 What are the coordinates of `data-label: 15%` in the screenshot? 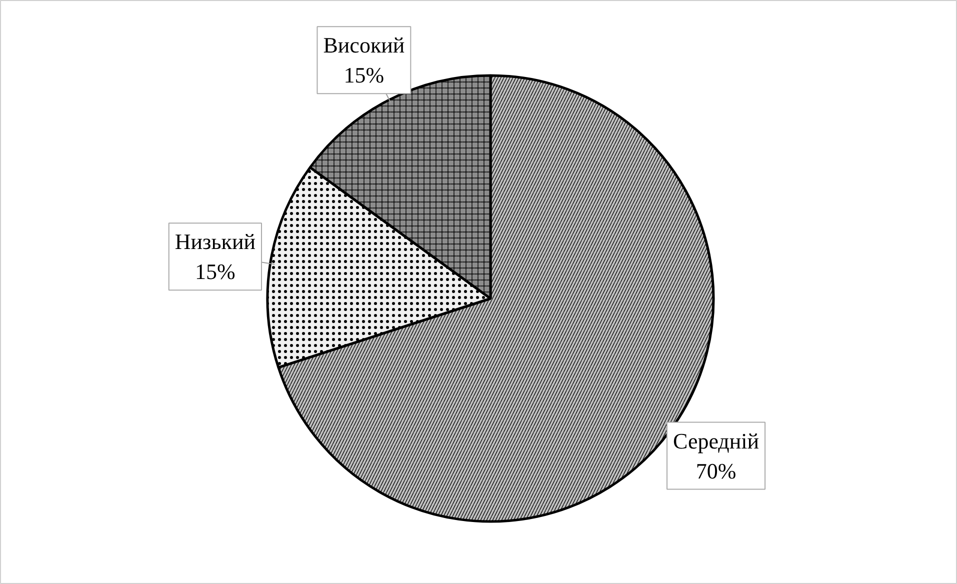 It's located at (215, 271).